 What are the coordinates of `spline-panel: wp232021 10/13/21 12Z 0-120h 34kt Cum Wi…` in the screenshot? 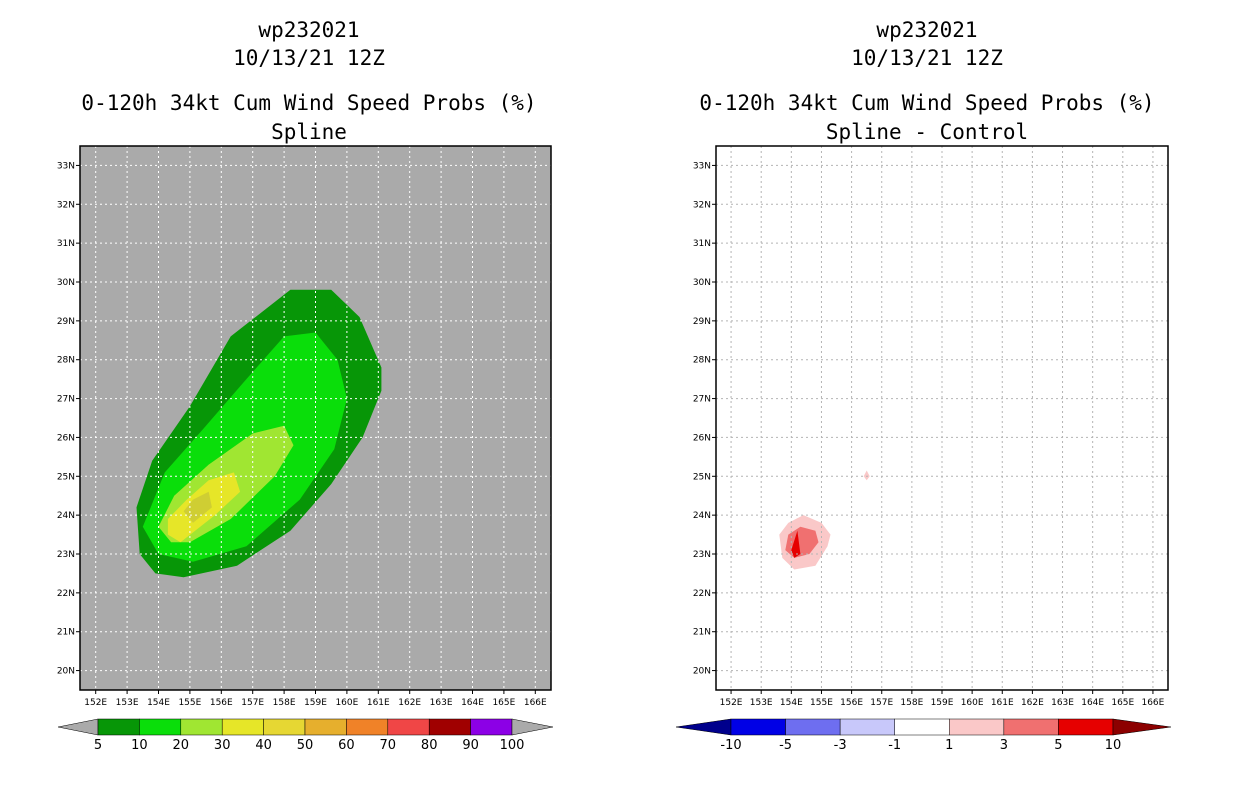 It's located at (309, 81).